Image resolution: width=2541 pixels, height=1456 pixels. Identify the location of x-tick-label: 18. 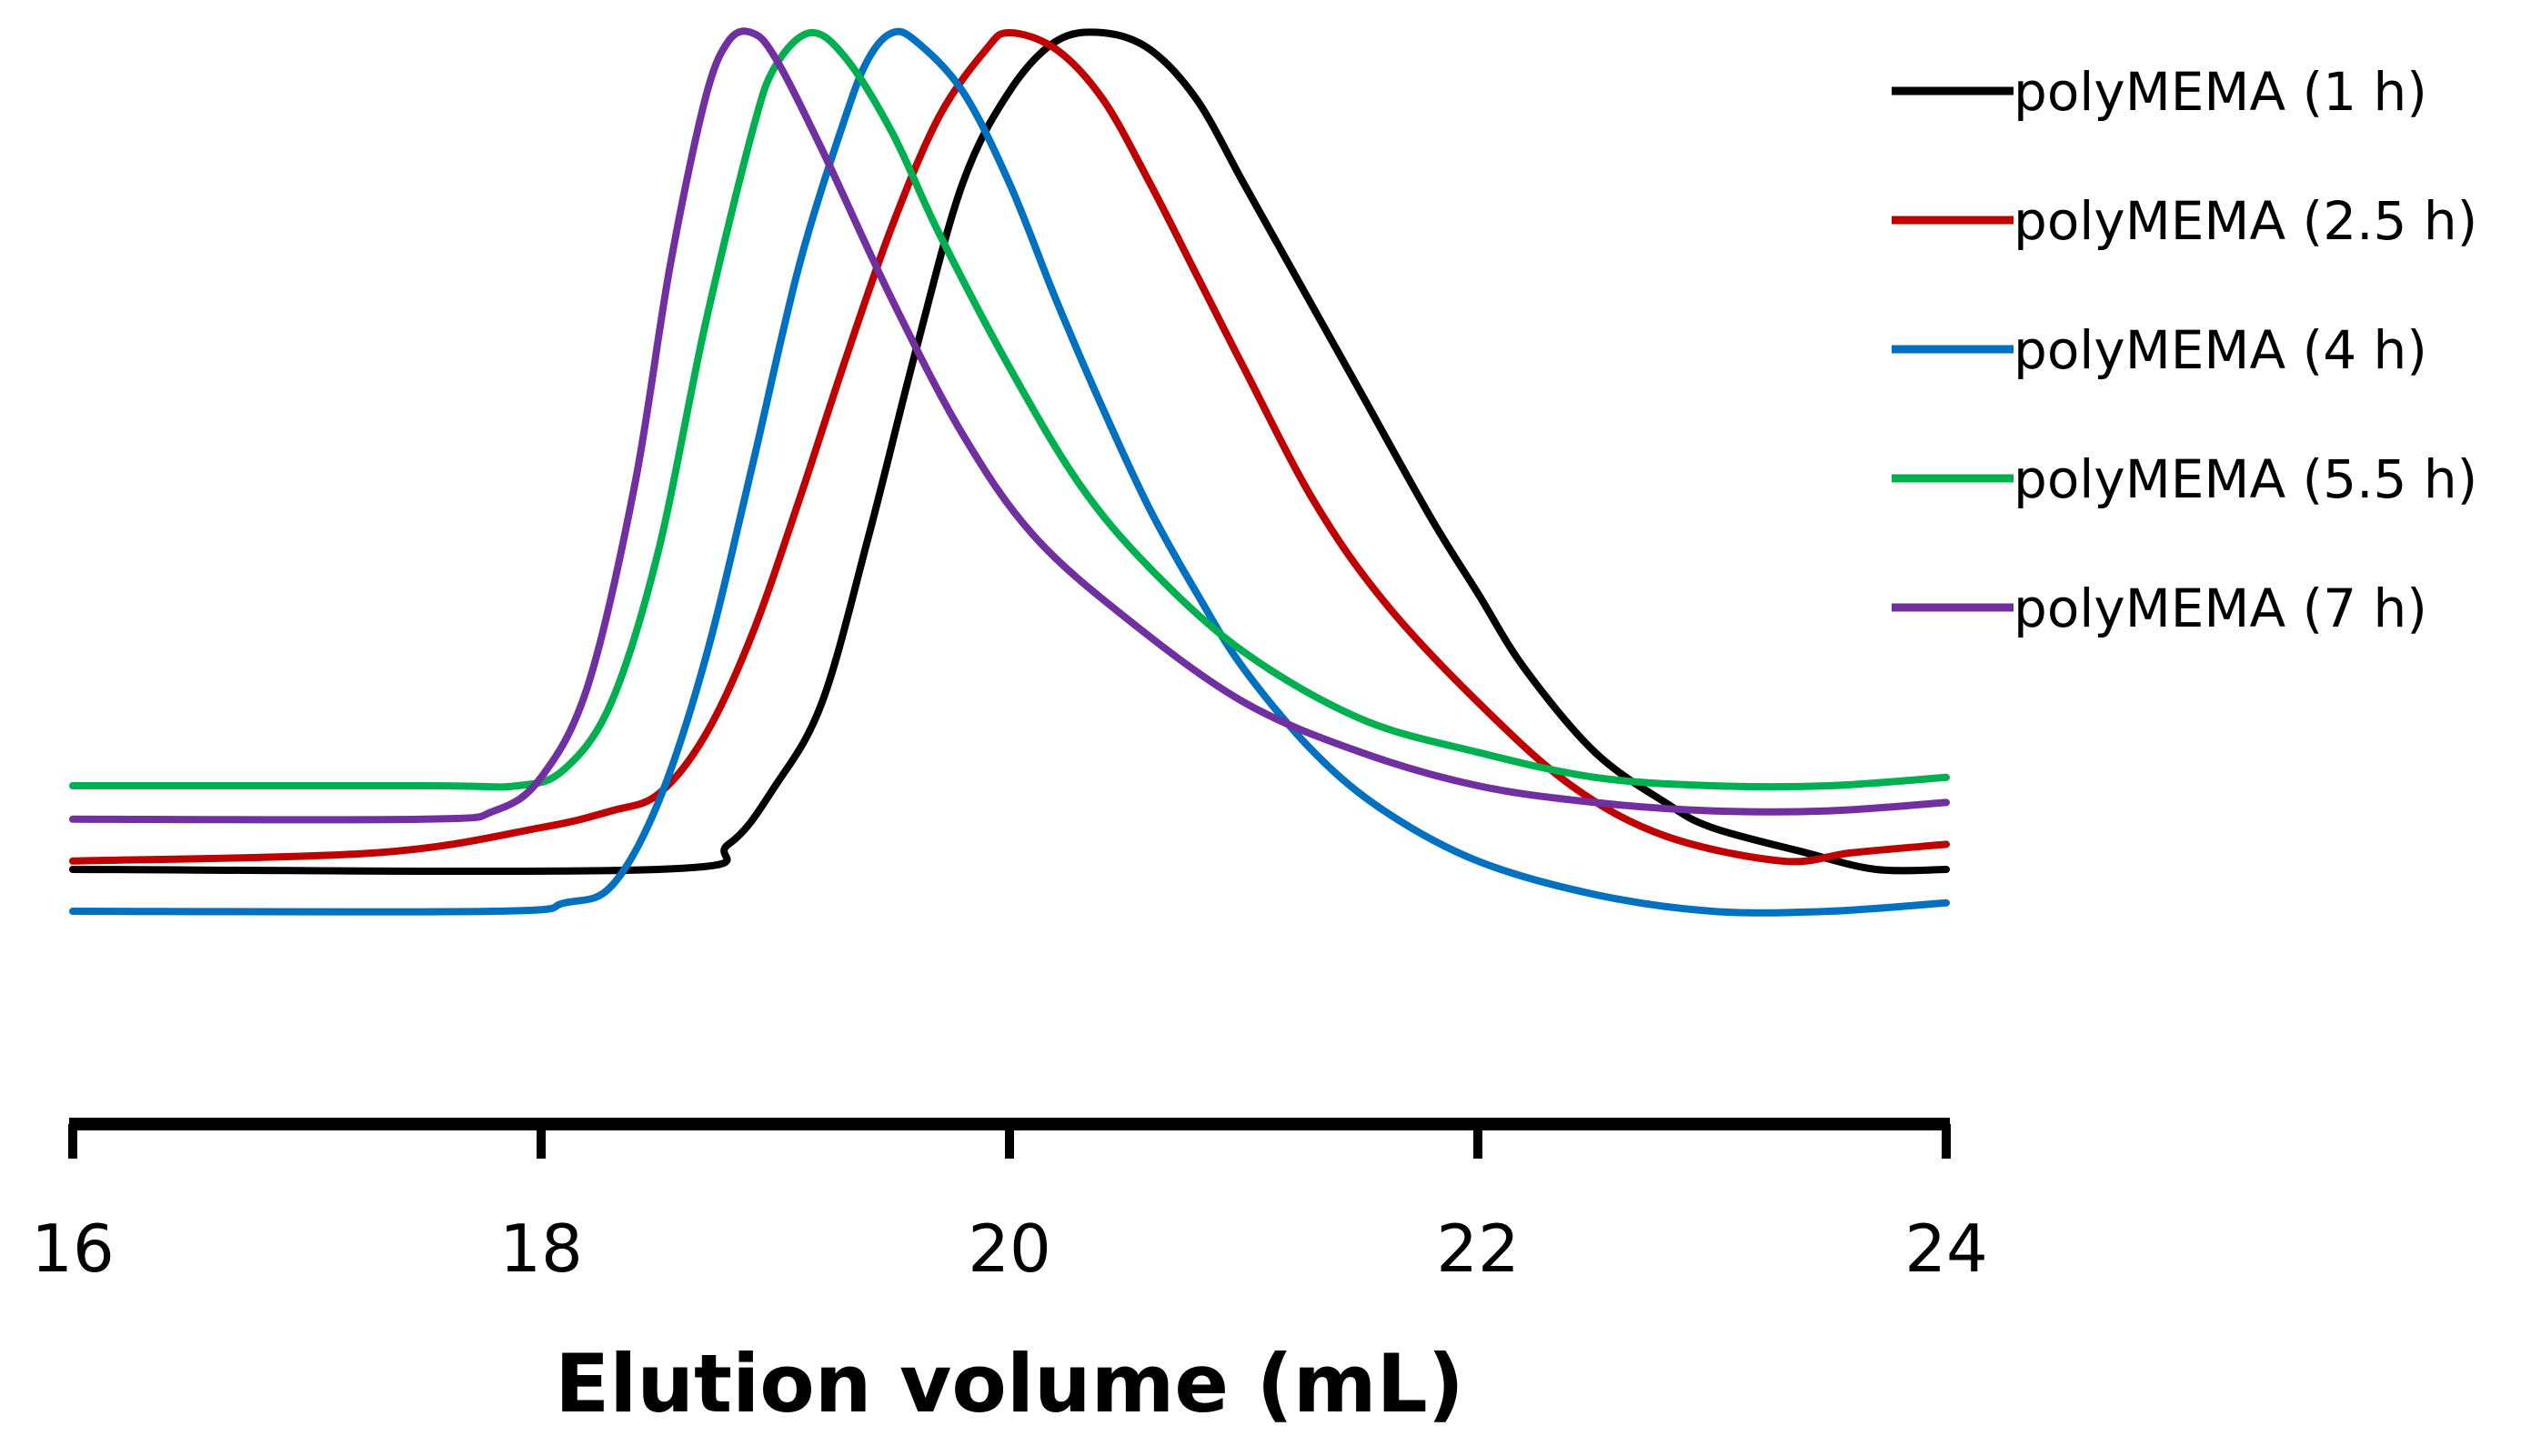
(541, 1249).